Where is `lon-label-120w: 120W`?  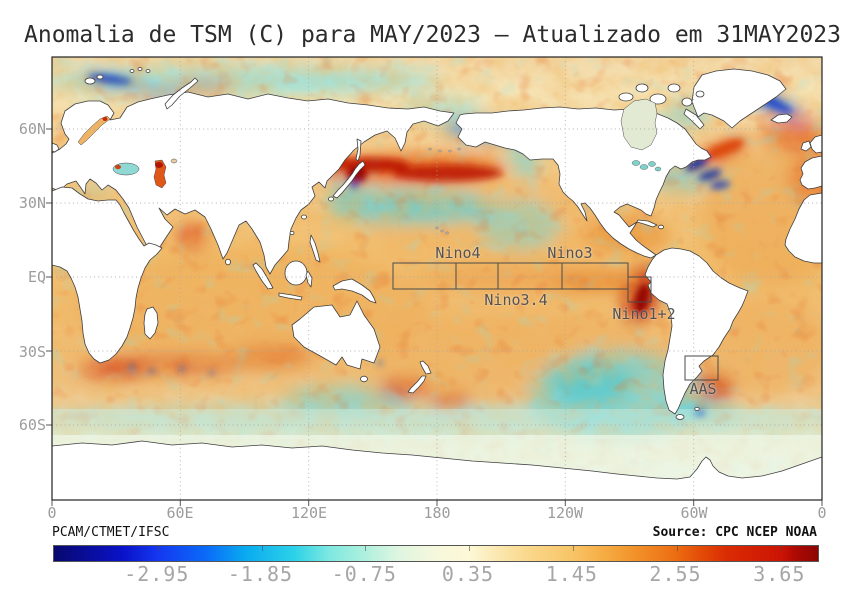 lon-label-120w: 120W is located at coordinates (565, 513).